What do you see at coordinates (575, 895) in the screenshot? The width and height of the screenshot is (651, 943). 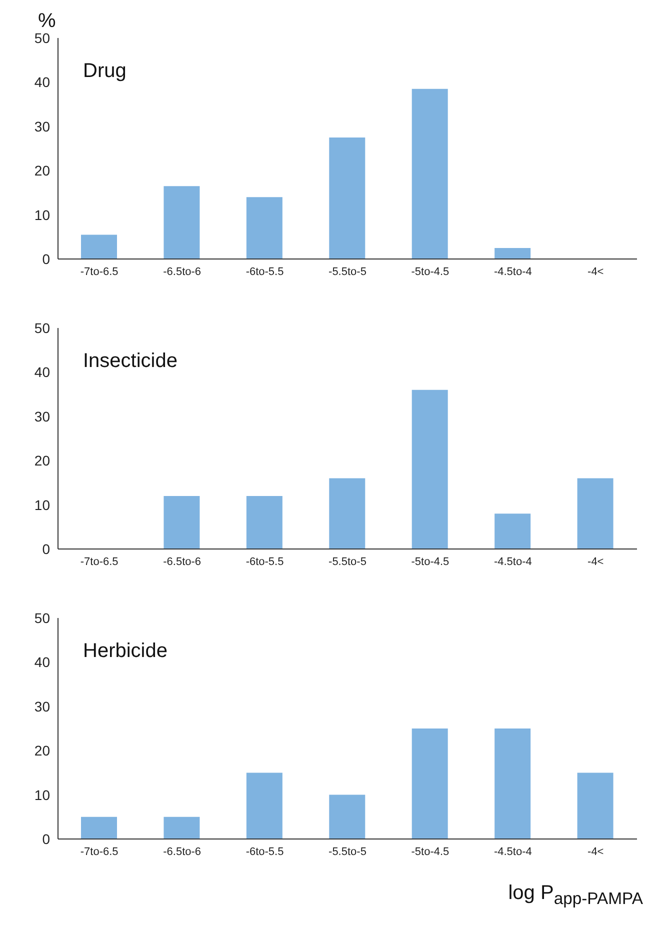 I see `x-axis-title: log P$_{app-PAMPA}$` at bounding box center [575, 895].